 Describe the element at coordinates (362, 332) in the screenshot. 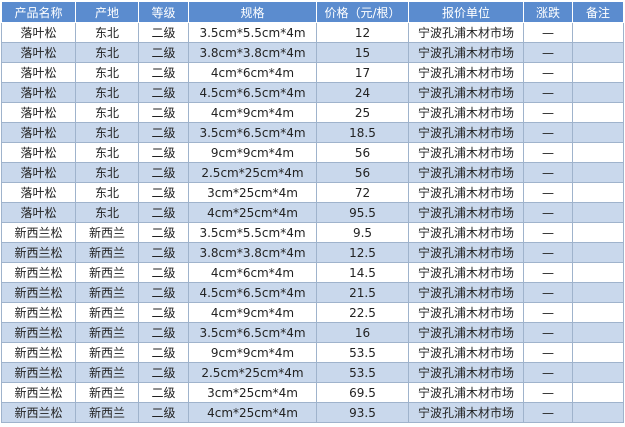

I see `table-cell: 16` at that location.